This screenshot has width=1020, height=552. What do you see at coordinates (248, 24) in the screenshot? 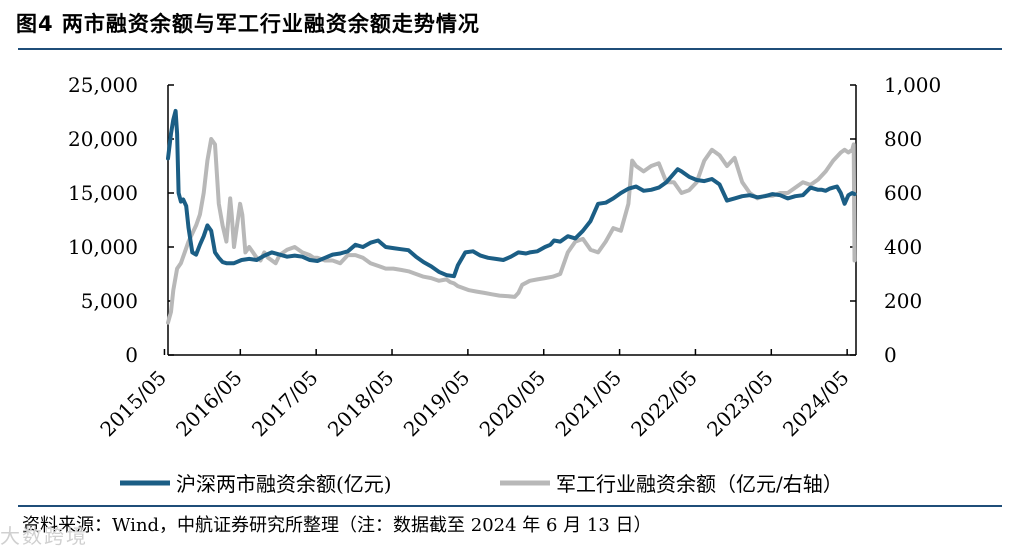
I see `figure-title: 图4 两市融资余额与军工行业融资余额走势情况` at bounding box center [248, 24].